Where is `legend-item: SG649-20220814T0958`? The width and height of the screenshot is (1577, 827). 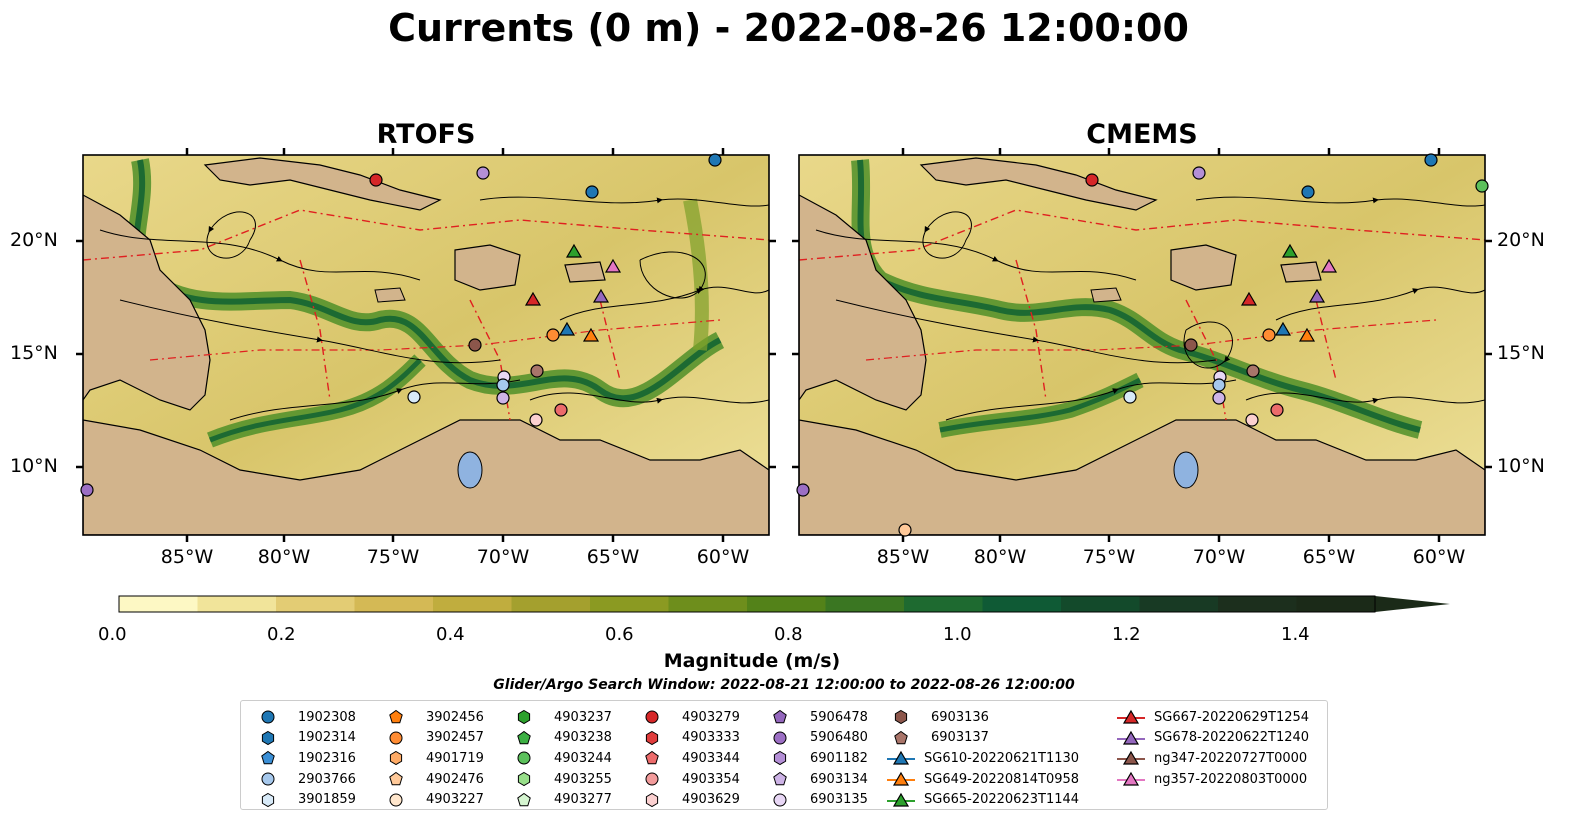 legend-item: SG649-20220814T0958 is located at coordinates (982, 779).